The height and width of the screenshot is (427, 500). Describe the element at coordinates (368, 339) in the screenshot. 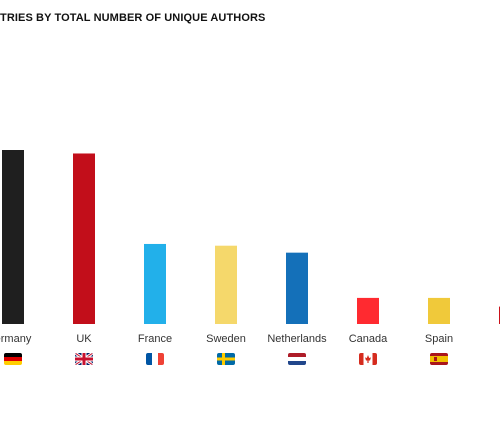

I see `category-label: Canada` at that location.